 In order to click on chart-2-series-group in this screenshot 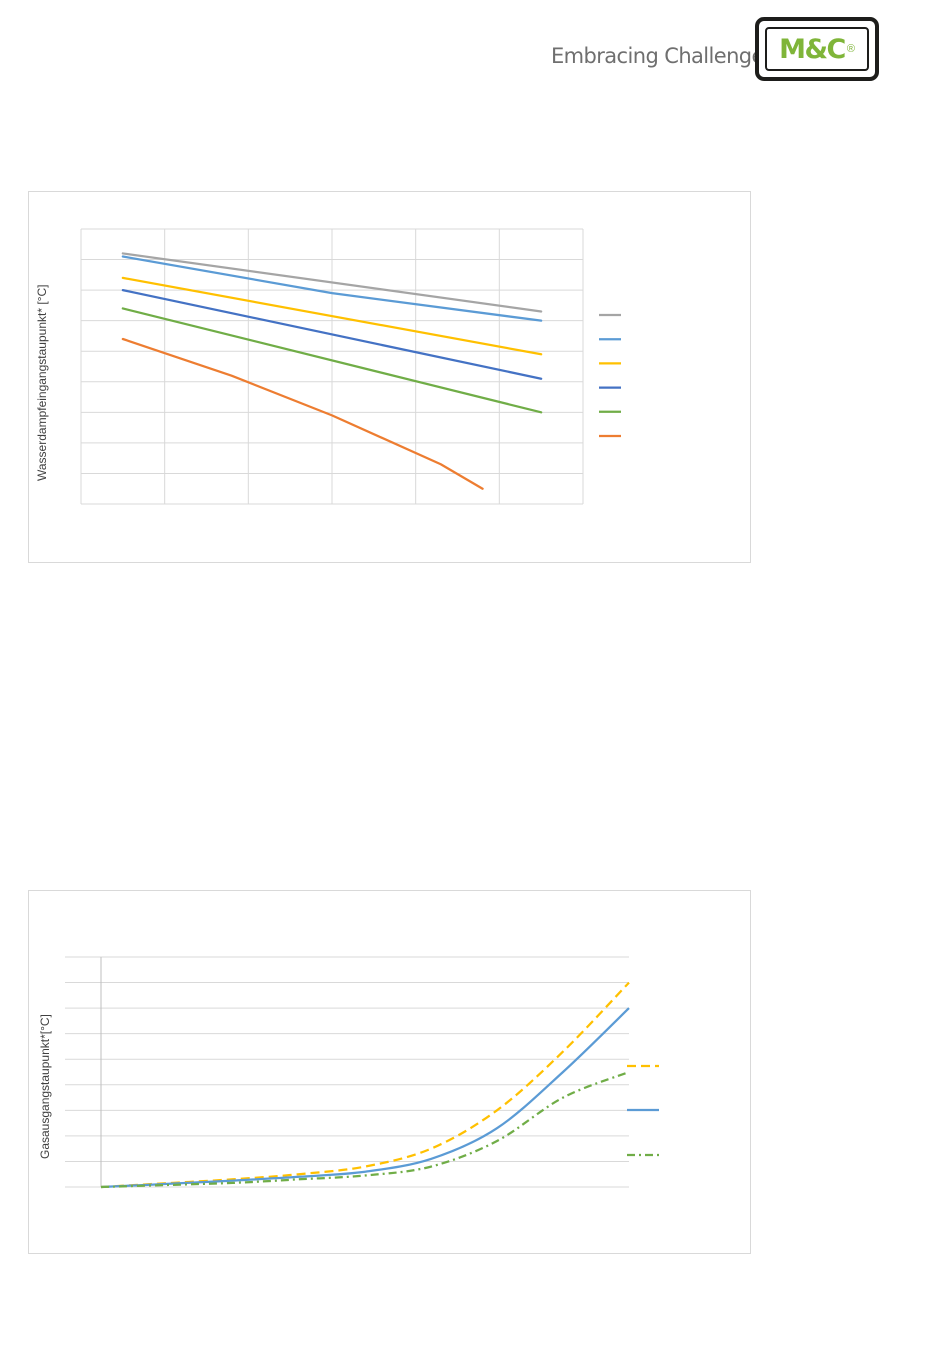, I will do `click(365, 1085)`.